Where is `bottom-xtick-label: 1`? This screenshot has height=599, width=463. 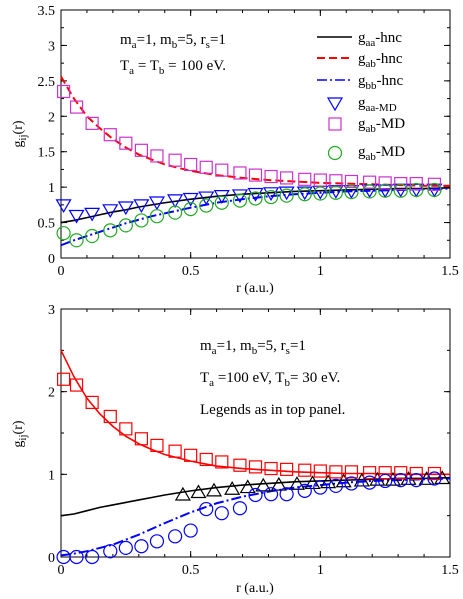
bottom-xtick-label: 1 is located at coordinates (320, 570).